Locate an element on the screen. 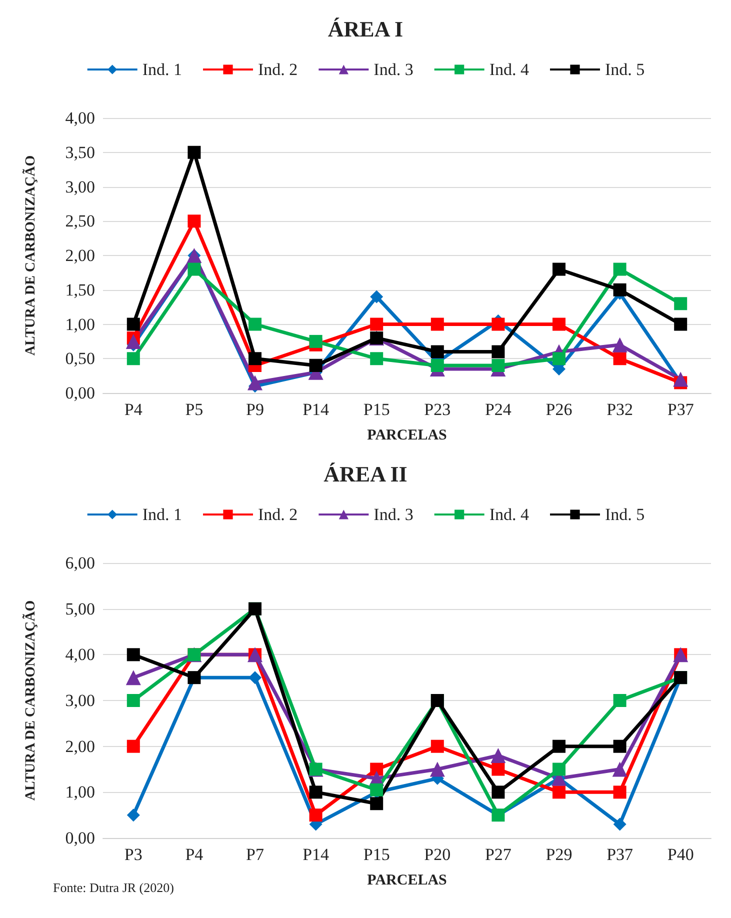  x-tick-label: P26 is located at coordinates (559, 409).